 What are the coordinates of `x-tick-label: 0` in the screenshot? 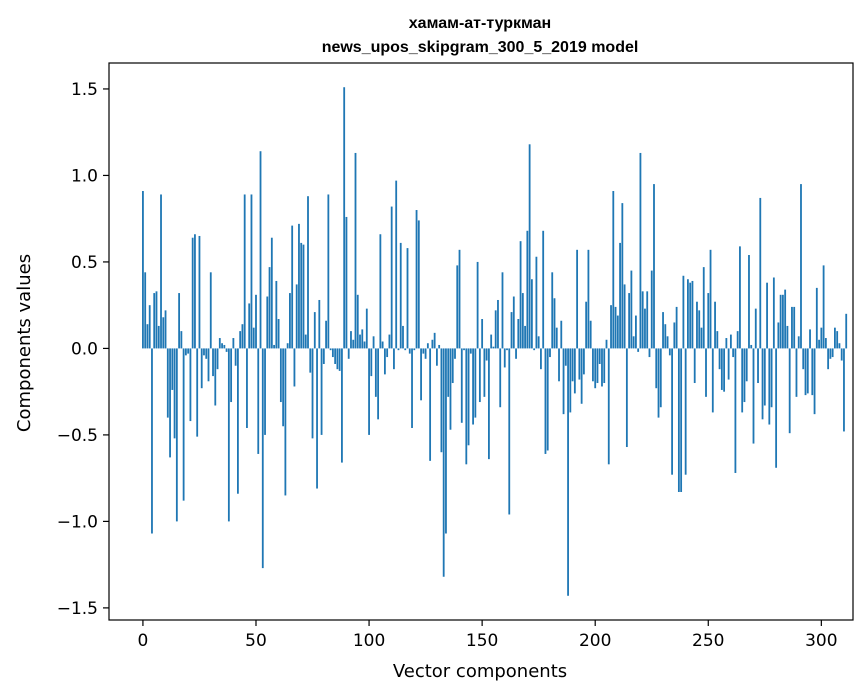 It's located at (143, 641).